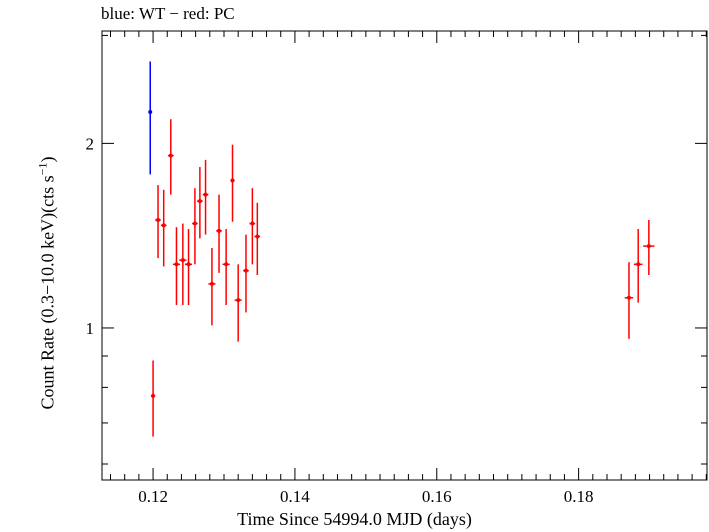 This screenshot has width=709, height=532. What do you see at coordinates (295, 496) in the screenshot?
I see `x-tick-label: 0.14` at bounding box center [295, 496].